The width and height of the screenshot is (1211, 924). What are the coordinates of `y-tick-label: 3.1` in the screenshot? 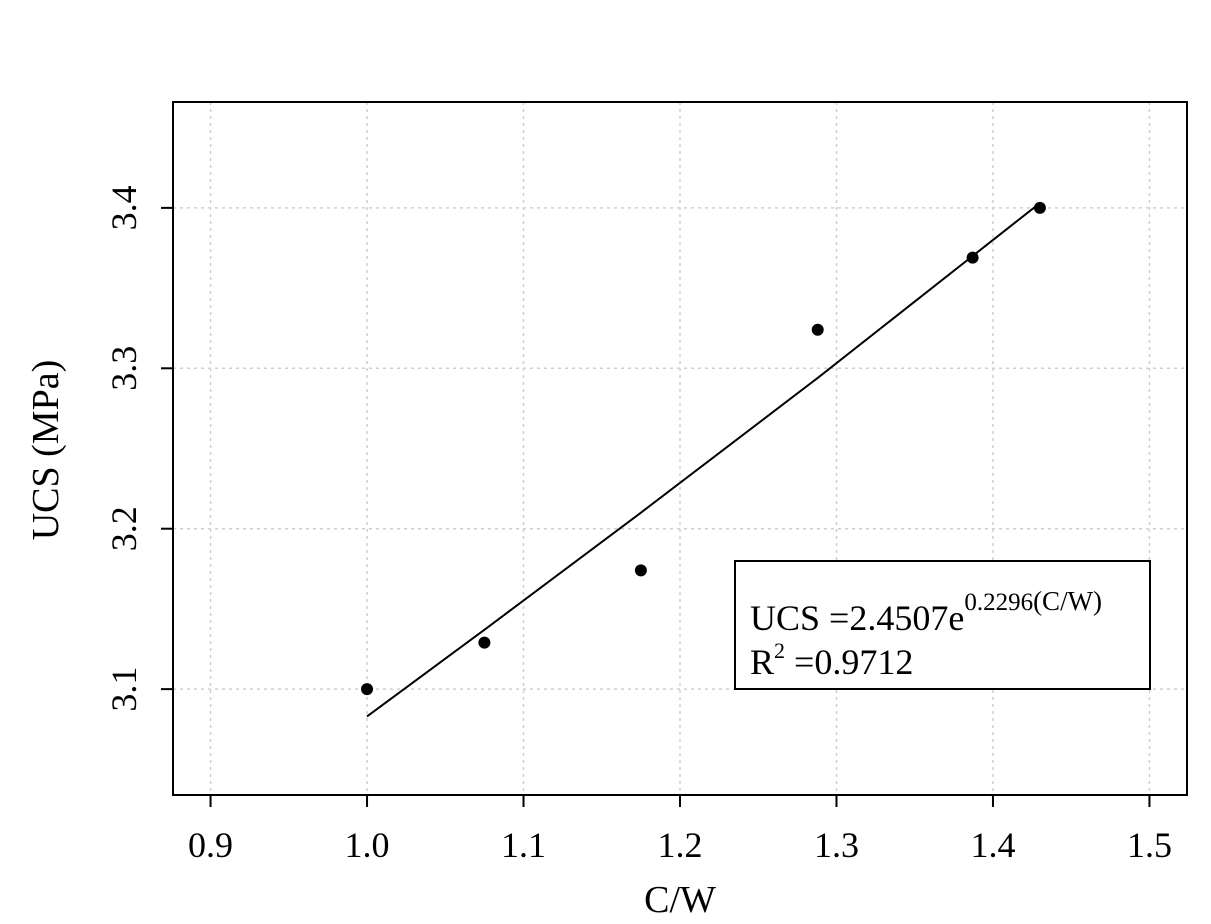 It's located at (124, 689).